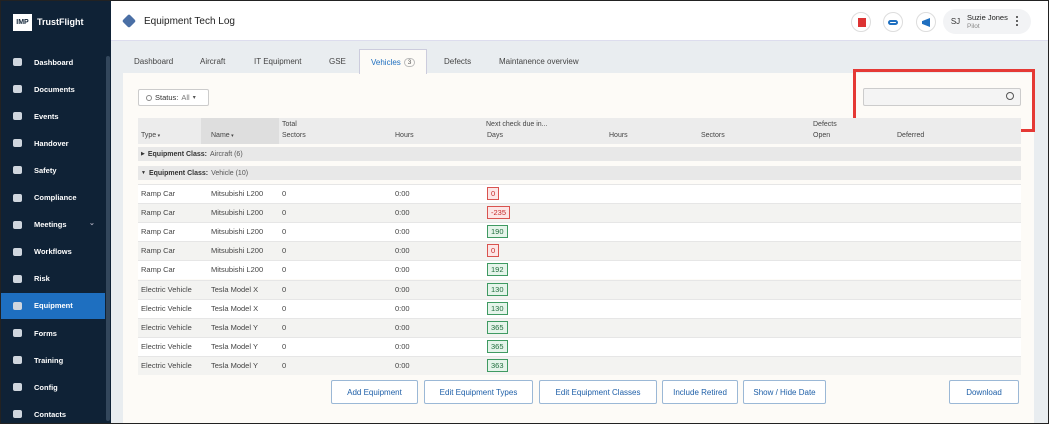 Image resolution: width=1049 pixels, height=424 pixels. Describe the element at coordinates (53, 252) in the screenshot. I see `nav-item: Workflows` at that location.